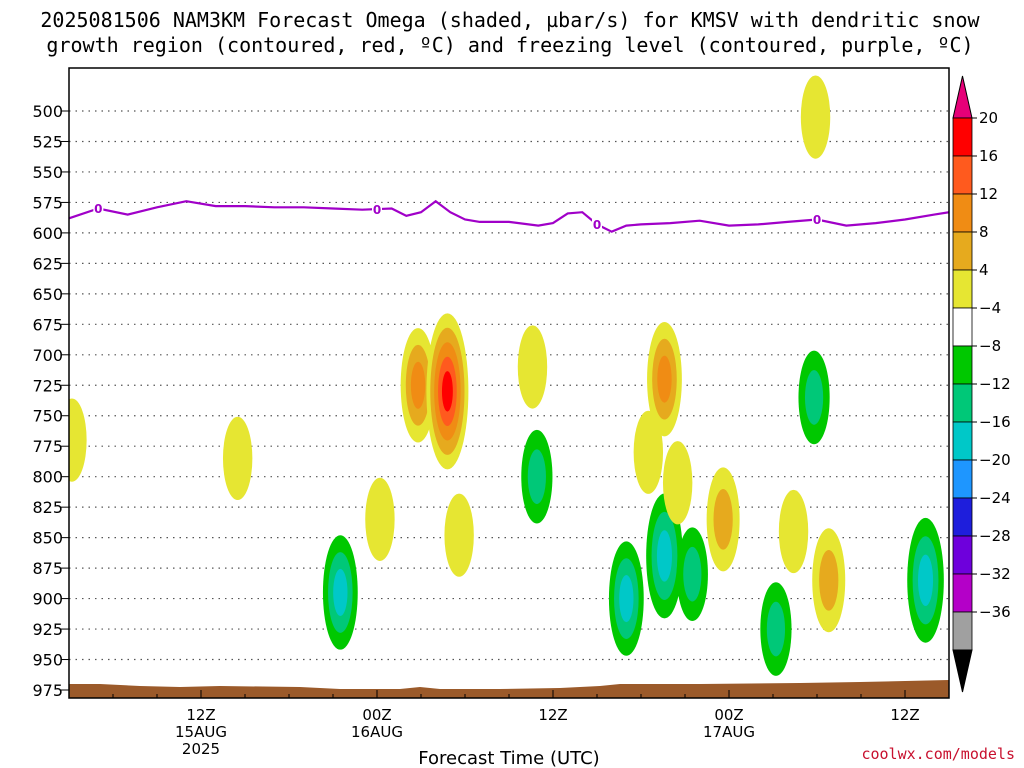  What do you see at coordinates (962, 97) in the screenshot?
I see `colorbar-top-arrow` at bounding box center [962, 97].